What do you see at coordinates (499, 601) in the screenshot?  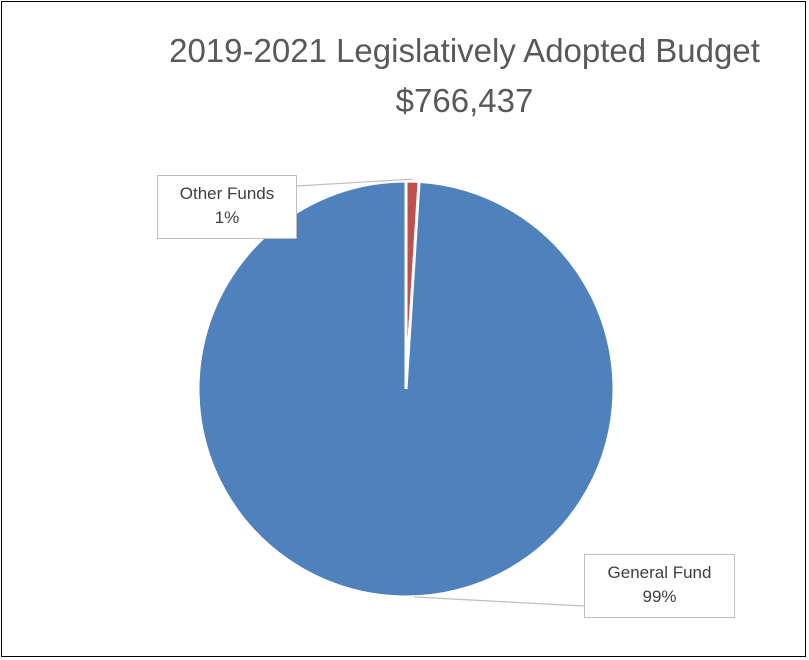 I see `leader-line-general-fund` at bounding box center [499, 601].